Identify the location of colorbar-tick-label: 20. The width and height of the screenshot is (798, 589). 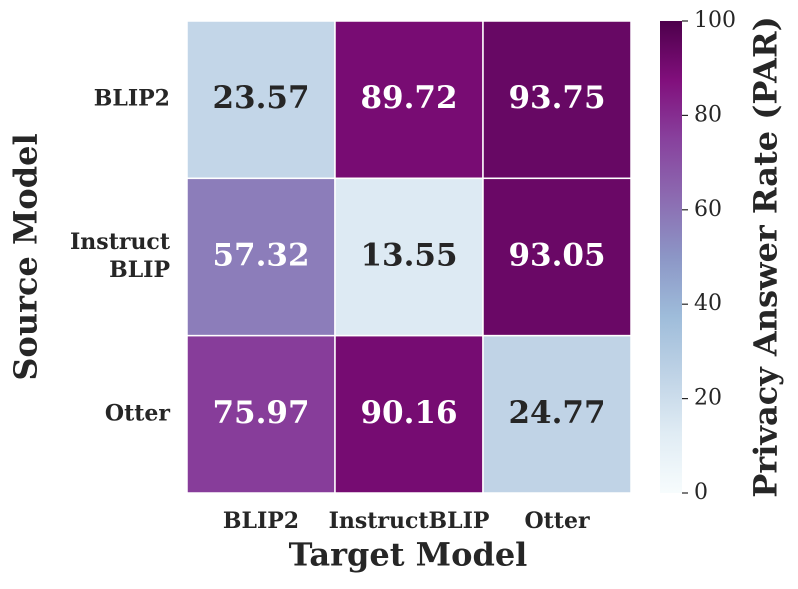
(708, 398).